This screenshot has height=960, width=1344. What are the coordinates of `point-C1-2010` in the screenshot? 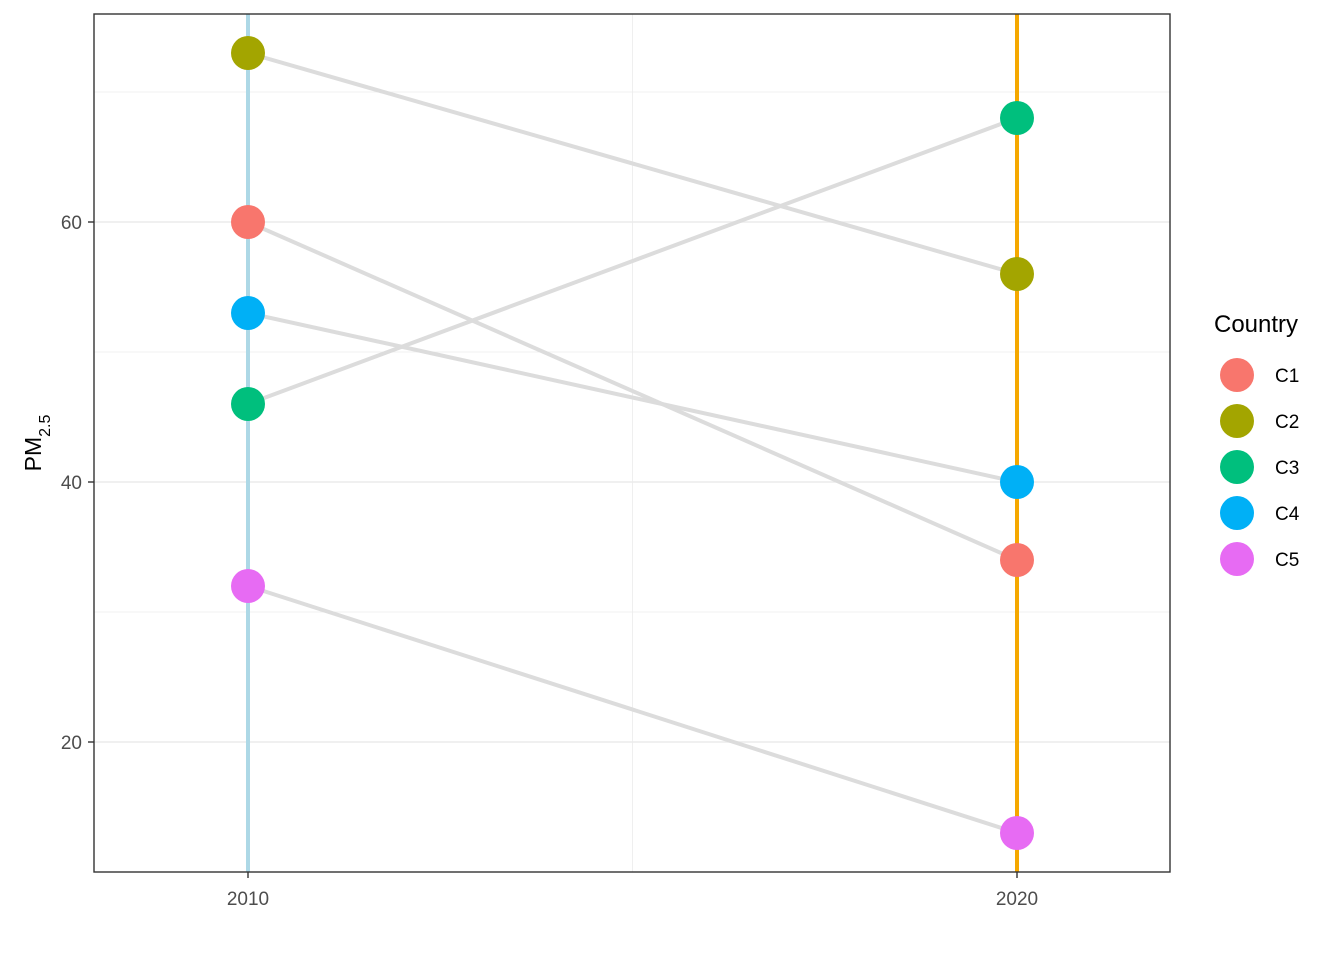 It's located at (248, 222).